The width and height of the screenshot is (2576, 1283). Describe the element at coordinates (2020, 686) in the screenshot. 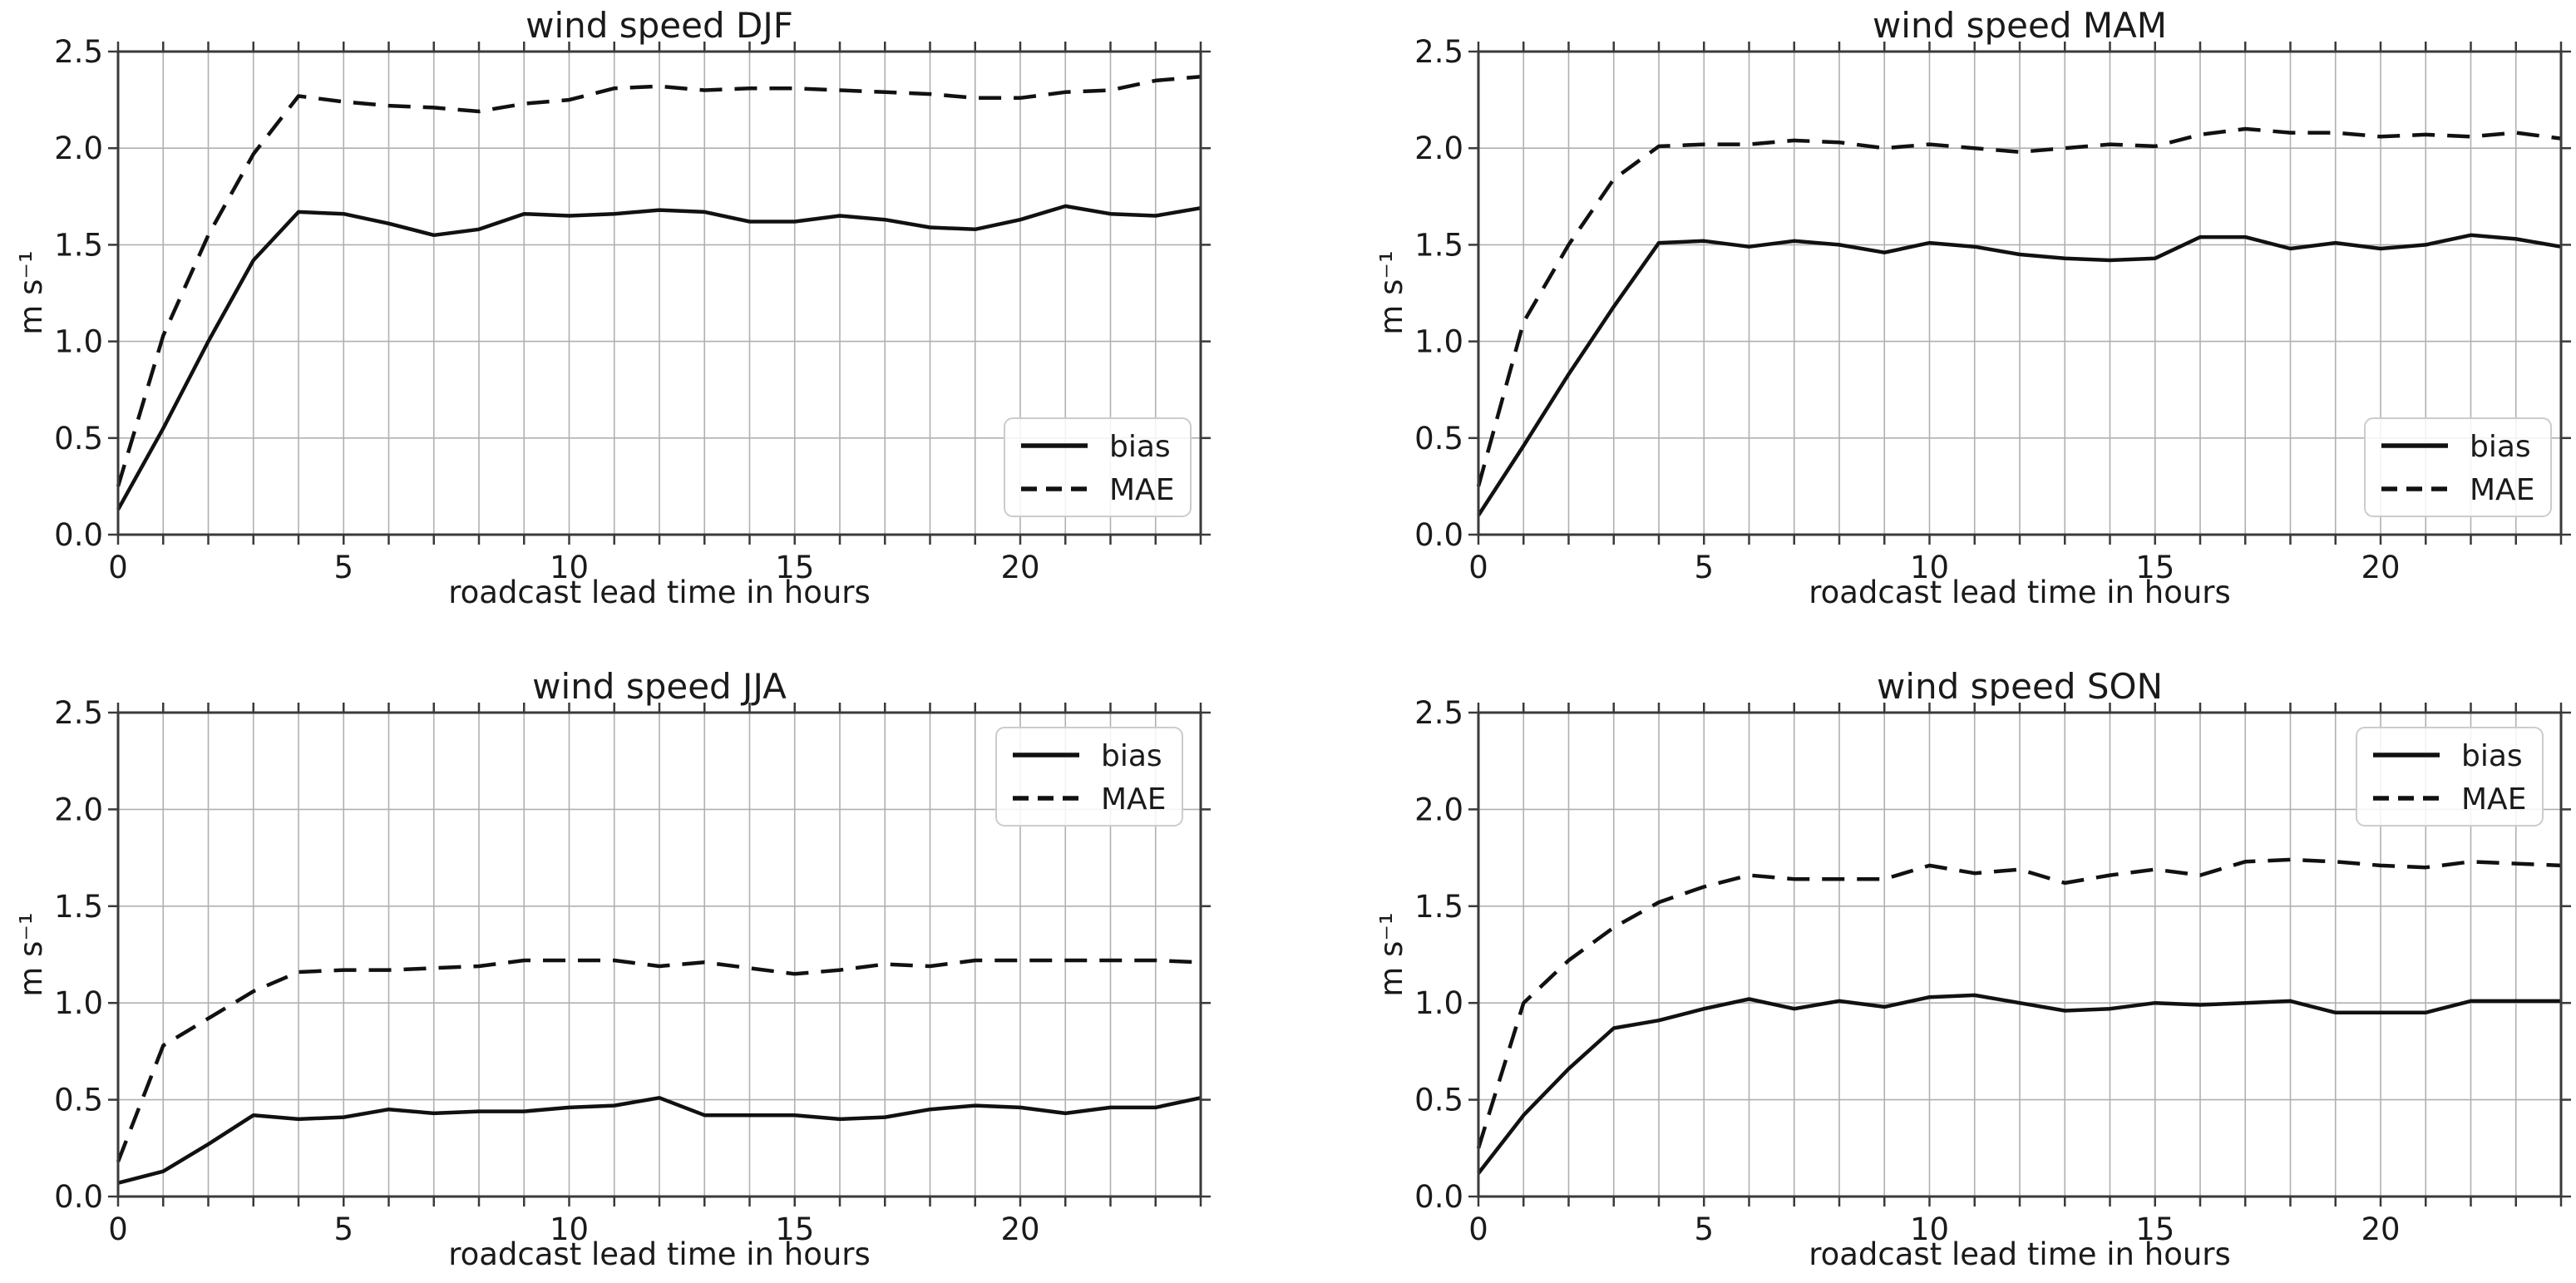

I see `chart-title-son: wind speed SON` at that location.